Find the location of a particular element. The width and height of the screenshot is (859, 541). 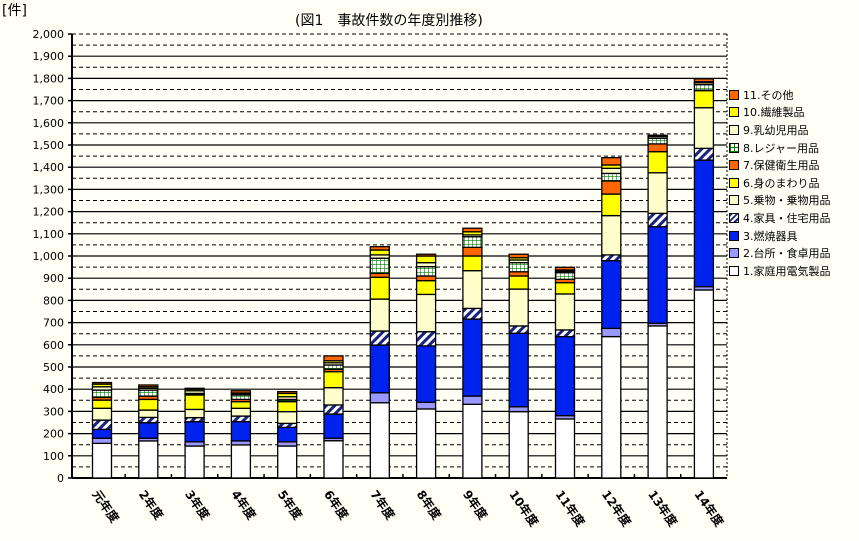

legend-item: 4.家具・住宅用品 is located at coordinates (794, 218).